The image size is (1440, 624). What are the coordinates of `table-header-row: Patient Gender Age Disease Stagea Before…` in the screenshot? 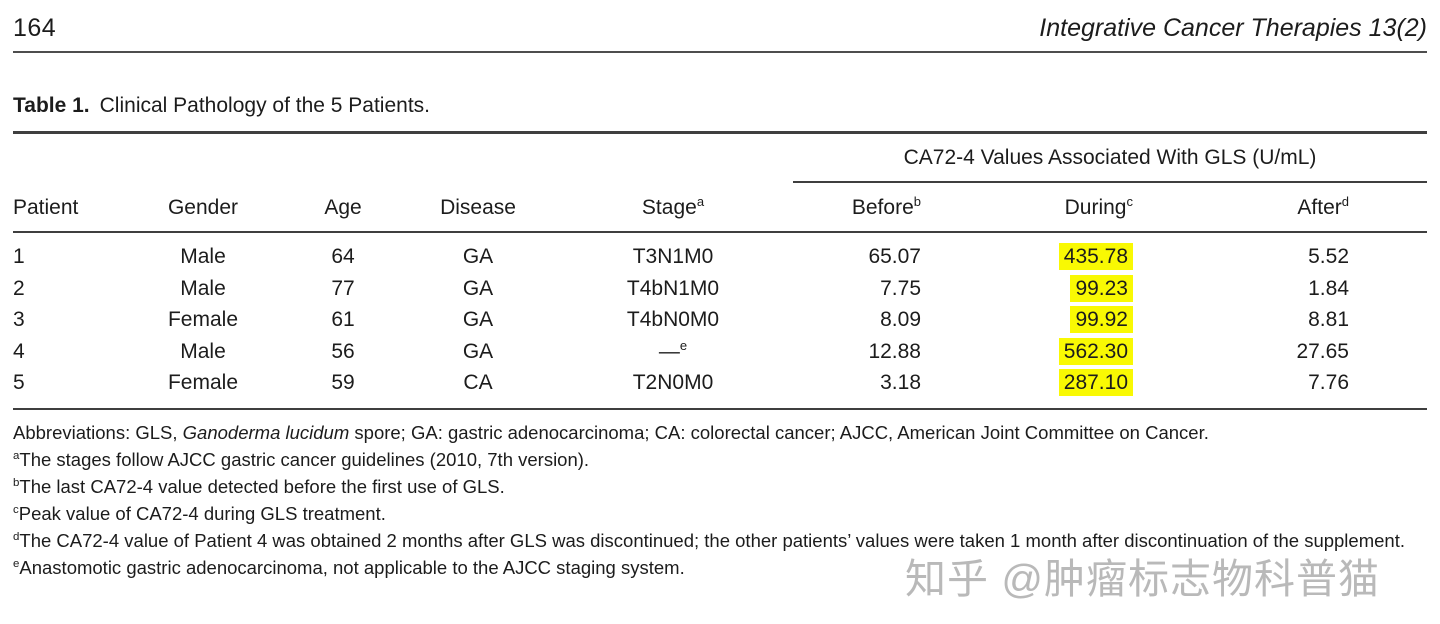 It's located at (720, 208).